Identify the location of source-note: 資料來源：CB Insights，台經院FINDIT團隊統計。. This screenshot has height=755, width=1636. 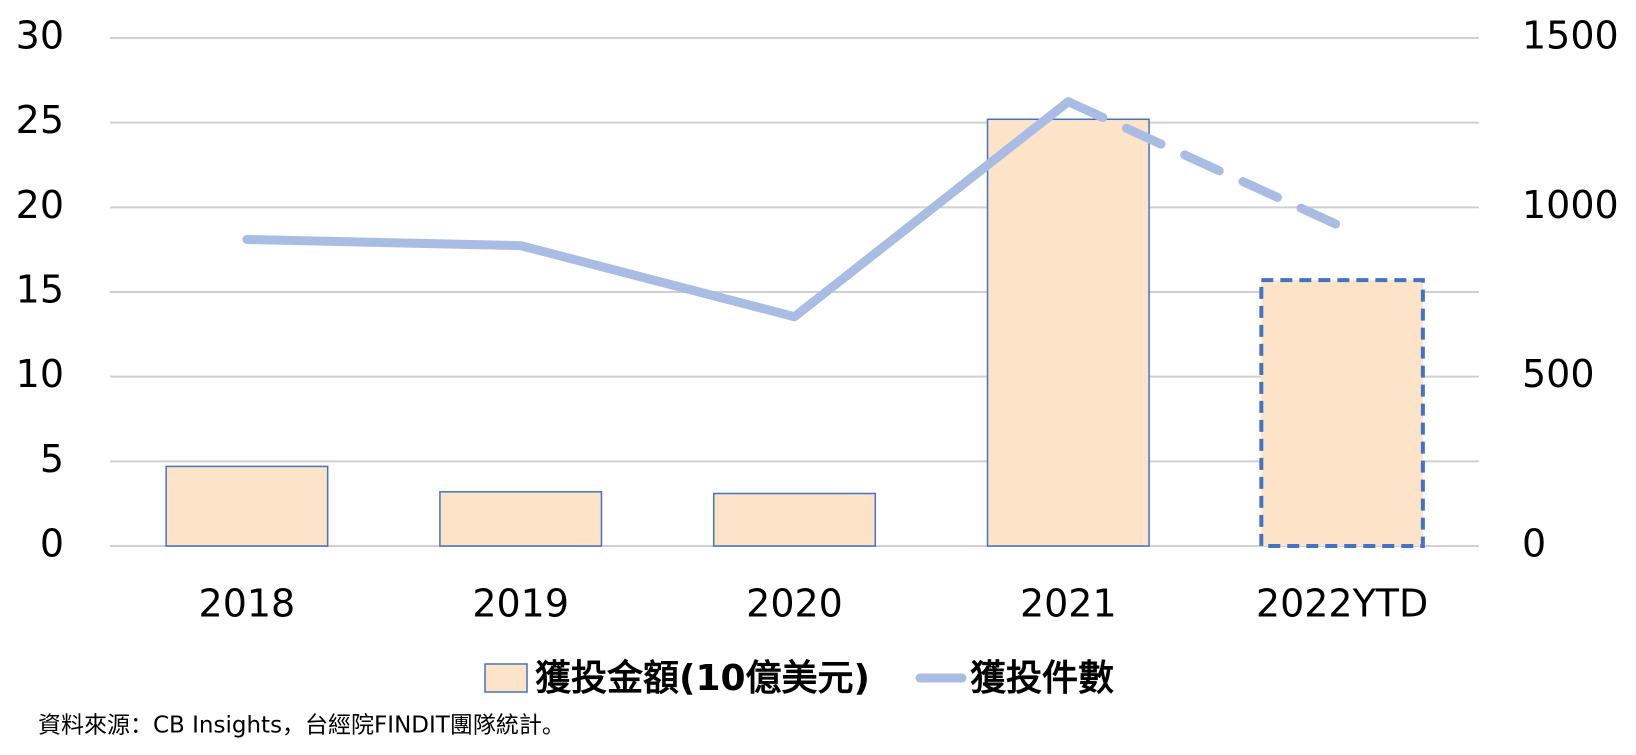
(301, 726).